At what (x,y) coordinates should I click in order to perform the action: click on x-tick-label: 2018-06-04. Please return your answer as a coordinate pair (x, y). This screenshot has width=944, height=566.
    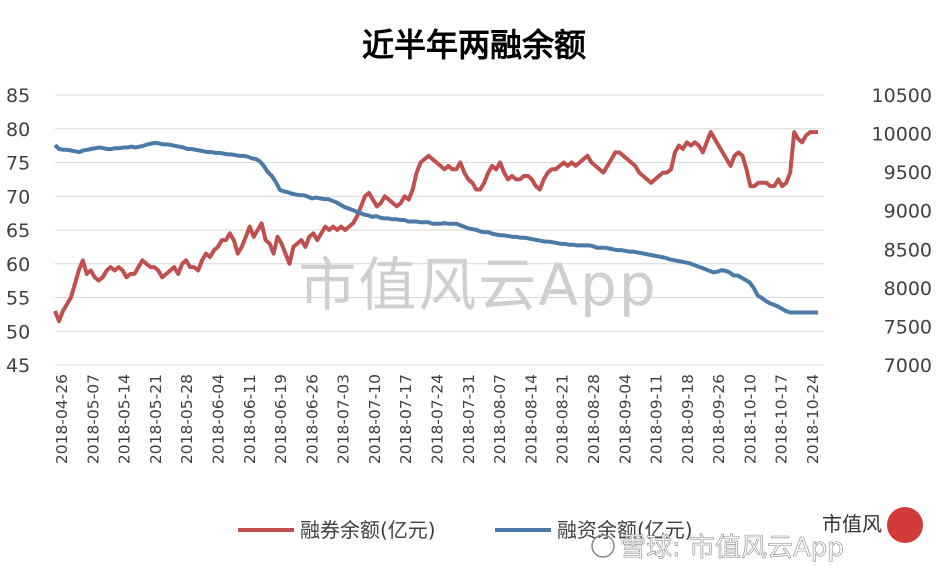
    Looking at the image, I should click on (218, 419).